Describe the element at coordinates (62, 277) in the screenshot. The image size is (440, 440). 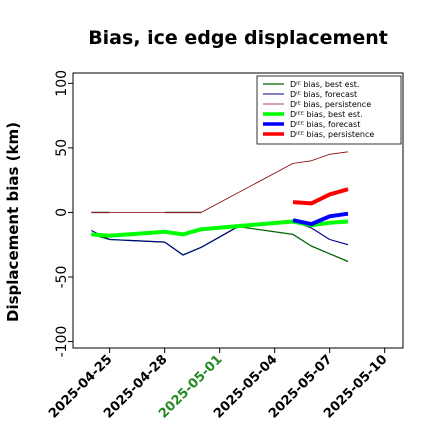
I see `y-tick-label: -50` at that location.